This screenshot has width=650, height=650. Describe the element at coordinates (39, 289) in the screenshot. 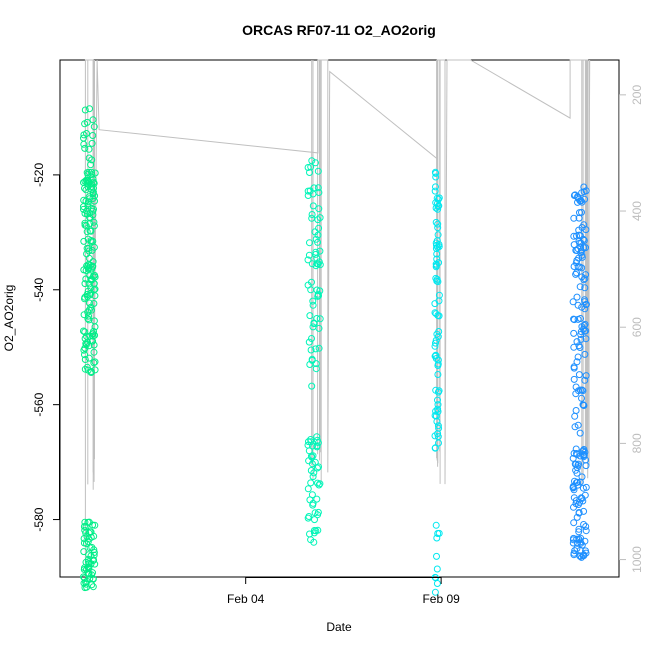

I see `left-axis-tick-label: -540` at that location.